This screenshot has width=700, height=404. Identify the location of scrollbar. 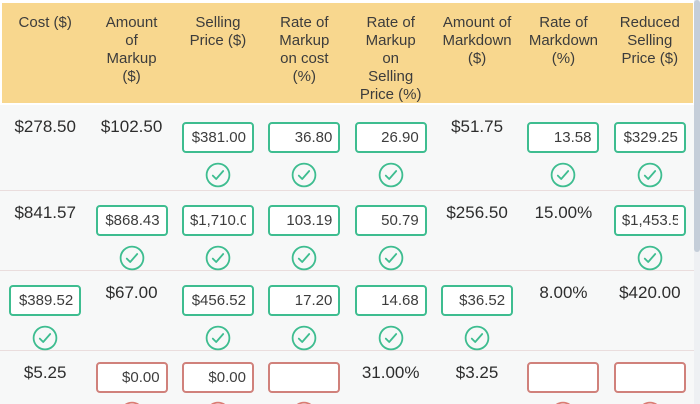
(697, 202).